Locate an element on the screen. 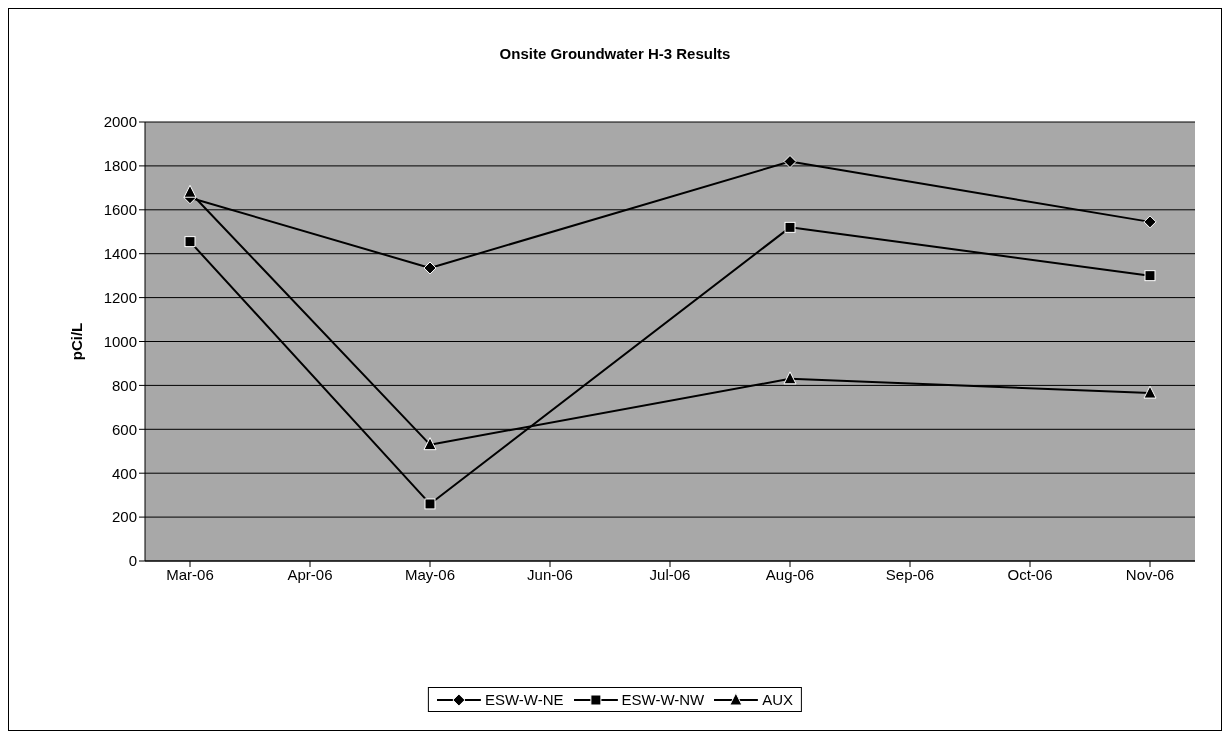  x-tick-label: Apr-06 is located at coordinates (310, 574).